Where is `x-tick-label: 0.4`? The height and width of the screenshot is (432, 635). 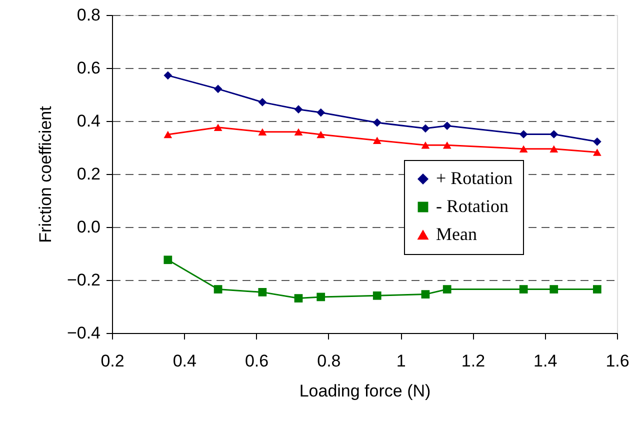
x-tick-label: 0.4 is located at coordinates (184, 361).